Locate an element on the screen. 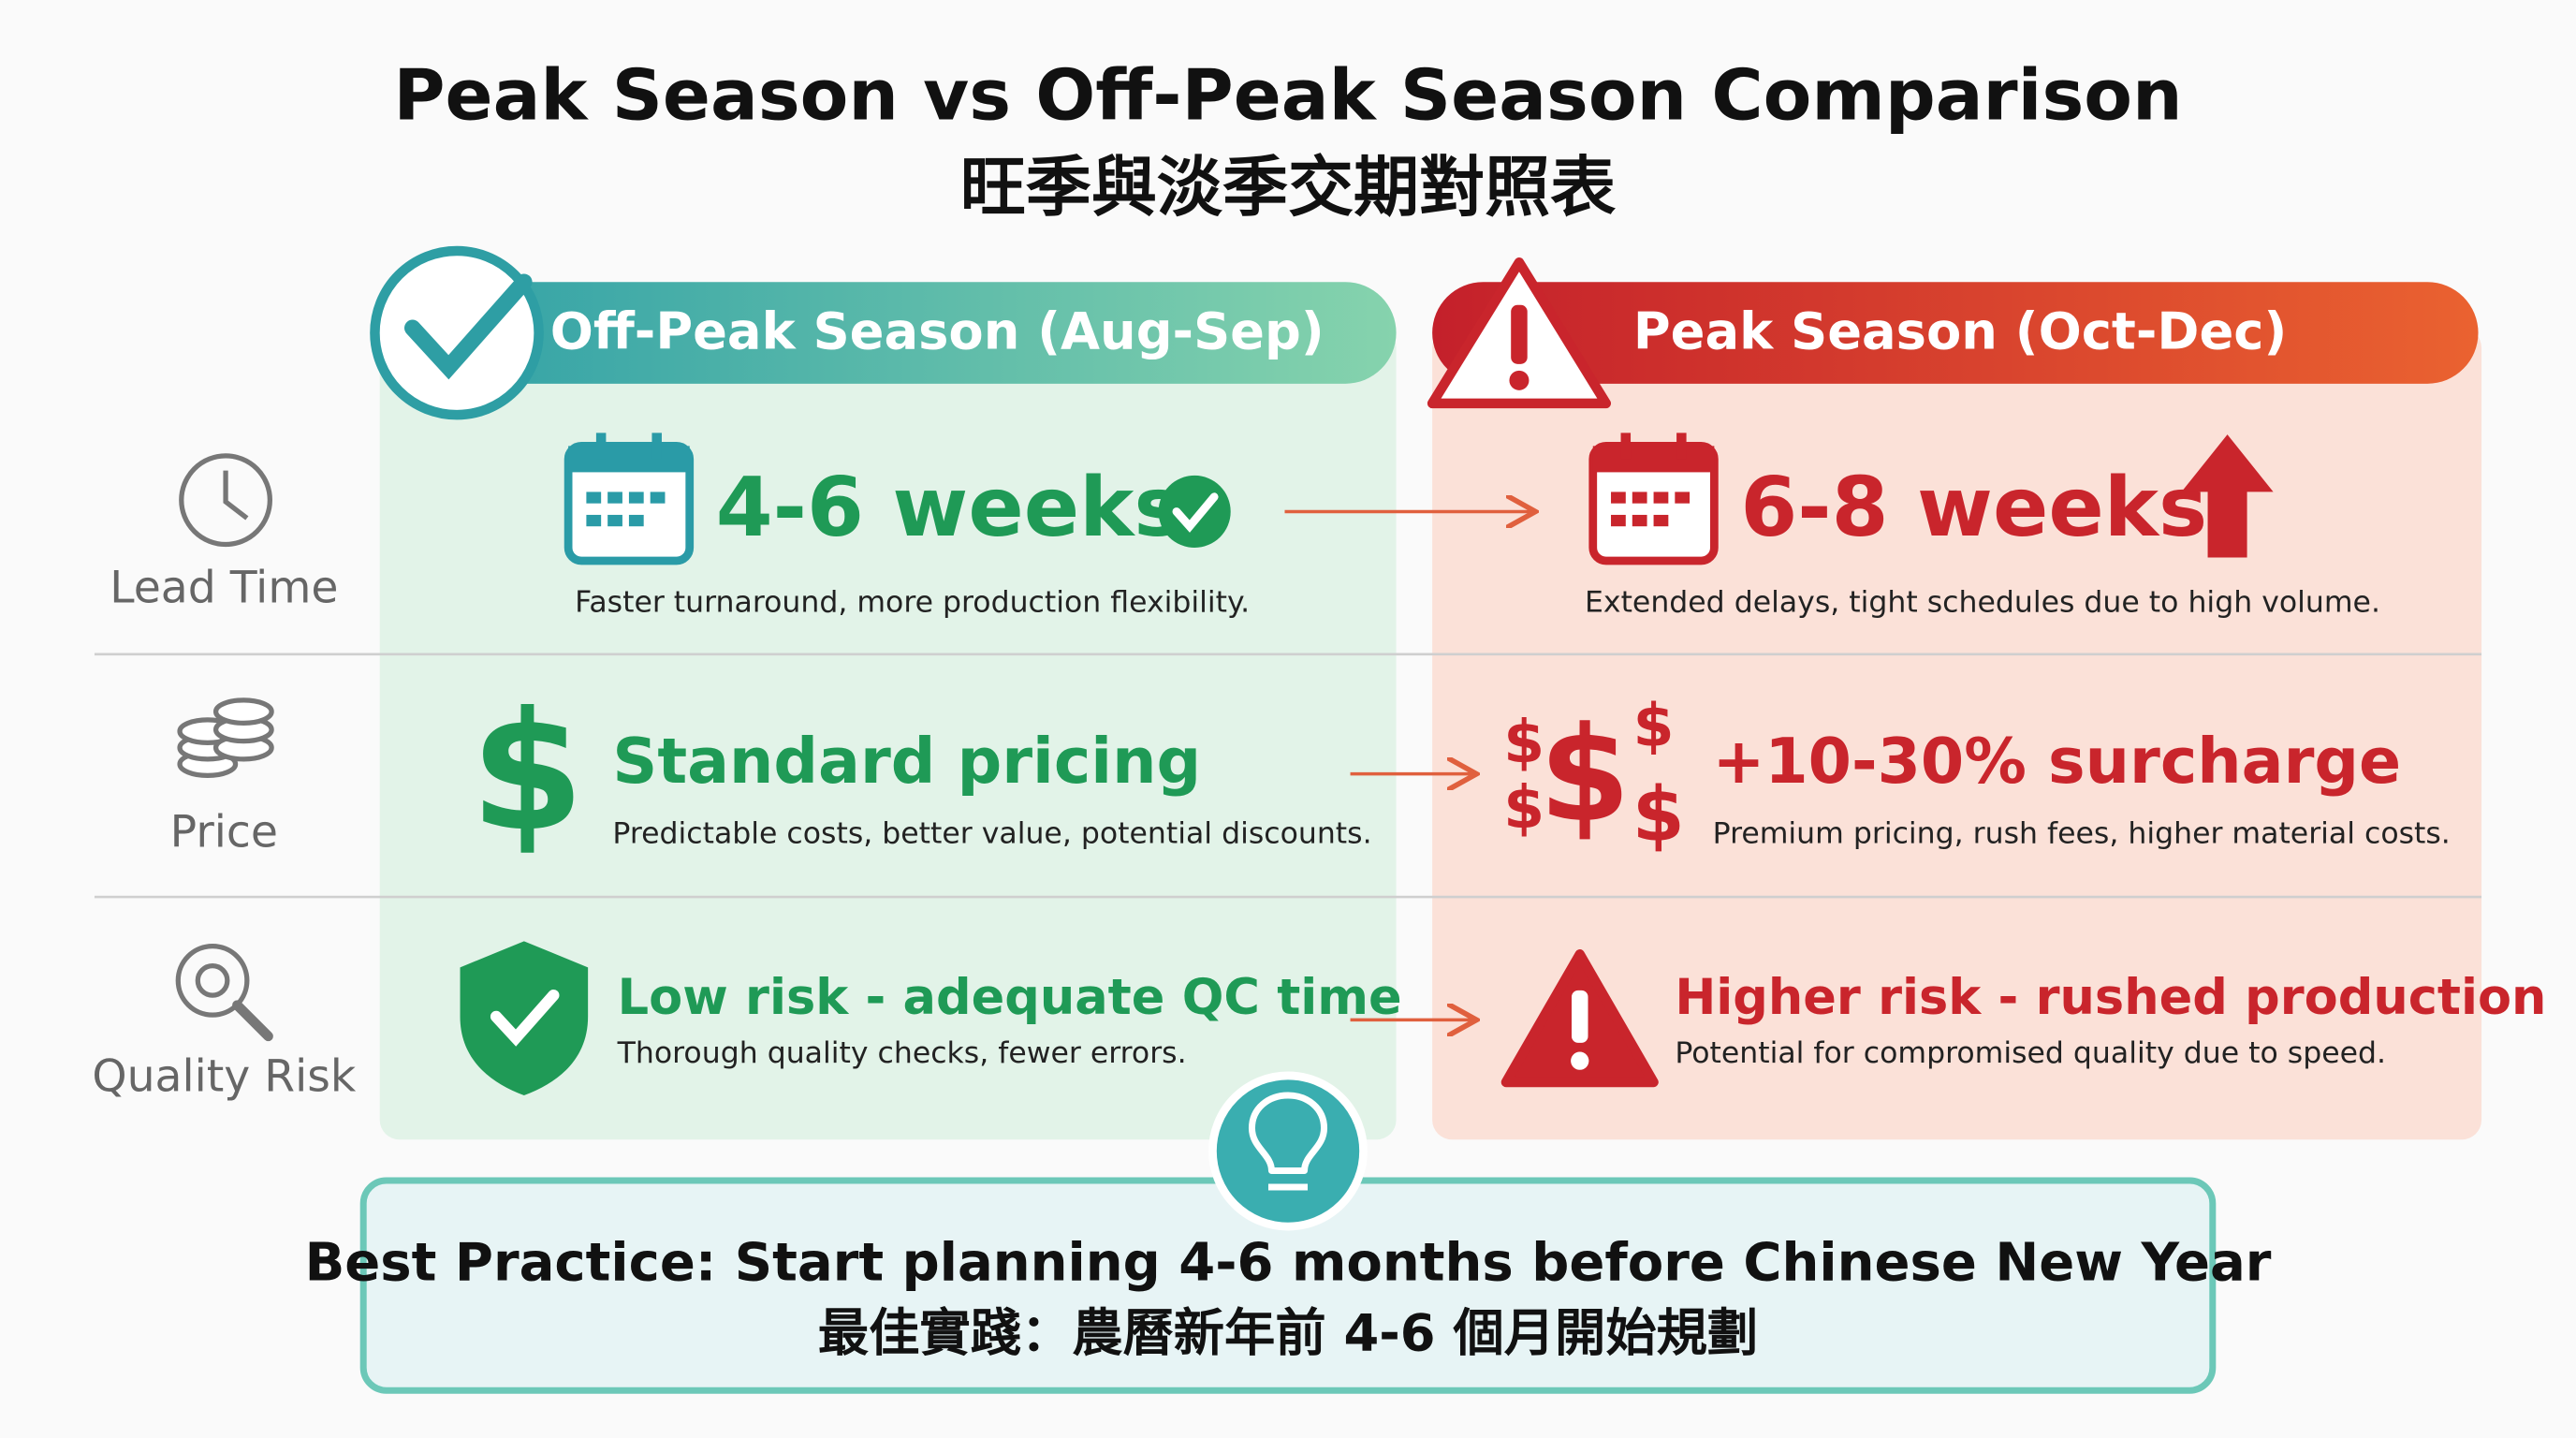  gear-icon is located at coordinates (212, 980).